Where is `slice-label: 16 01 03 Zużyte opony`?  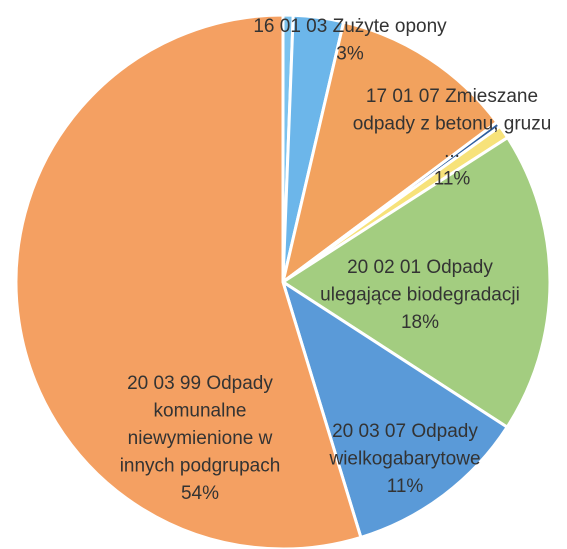 slice-label: 16 01 03 Zużyte opony is located at coordinates (350, 26).